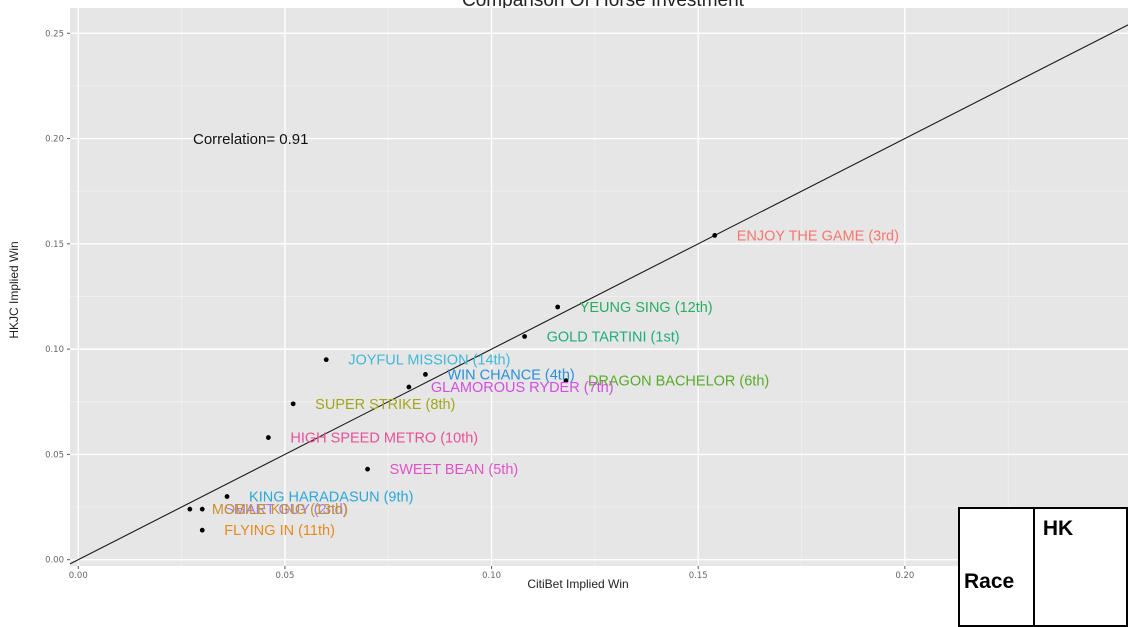 The width and height of the screenshot is (1128, 627). What do you see at coordinates (613, 337) in the screenshot?
I see `point-label: GOLD TARTINI (1st)` at bounding box center [613, 337].